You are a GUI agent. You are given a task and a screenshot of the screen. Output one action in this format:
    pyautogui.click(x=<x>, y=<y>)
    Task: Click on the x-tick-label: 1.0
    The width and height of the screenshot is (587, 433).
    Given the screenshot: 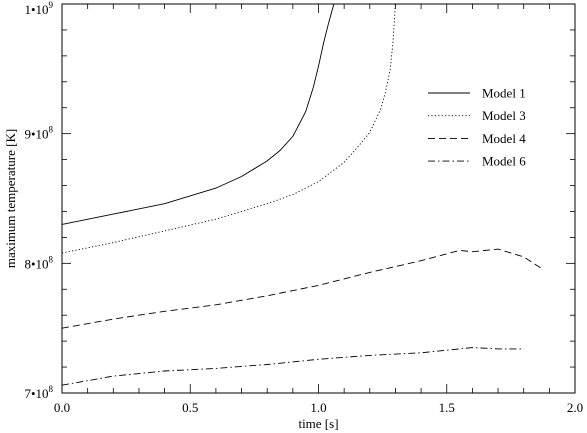 What is the action you would take?
    pyautogui.click(x=318, y=407)
    